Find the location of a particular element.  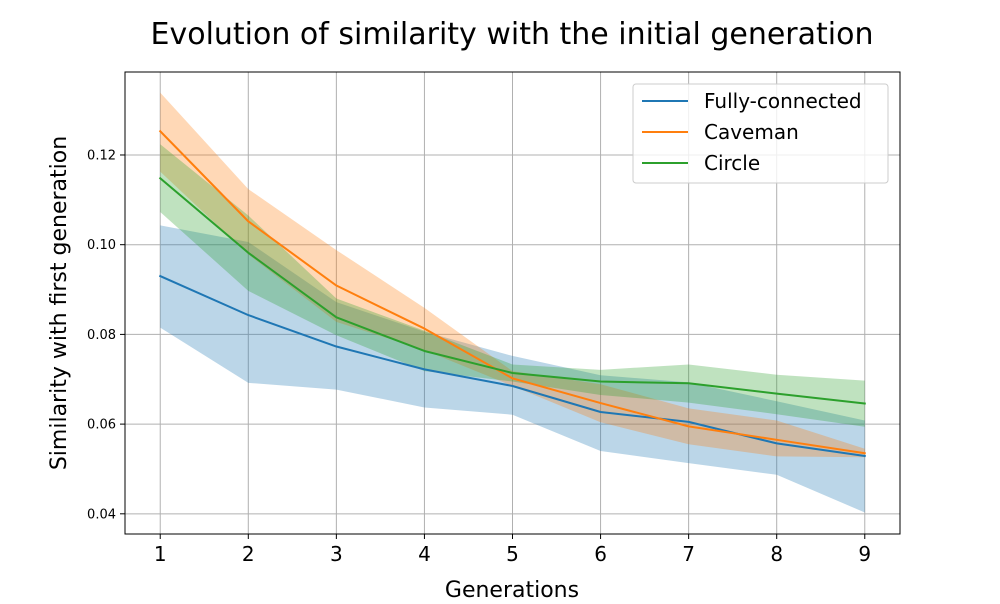

x-tick-label: 1 is located at coordinates (160, 554).